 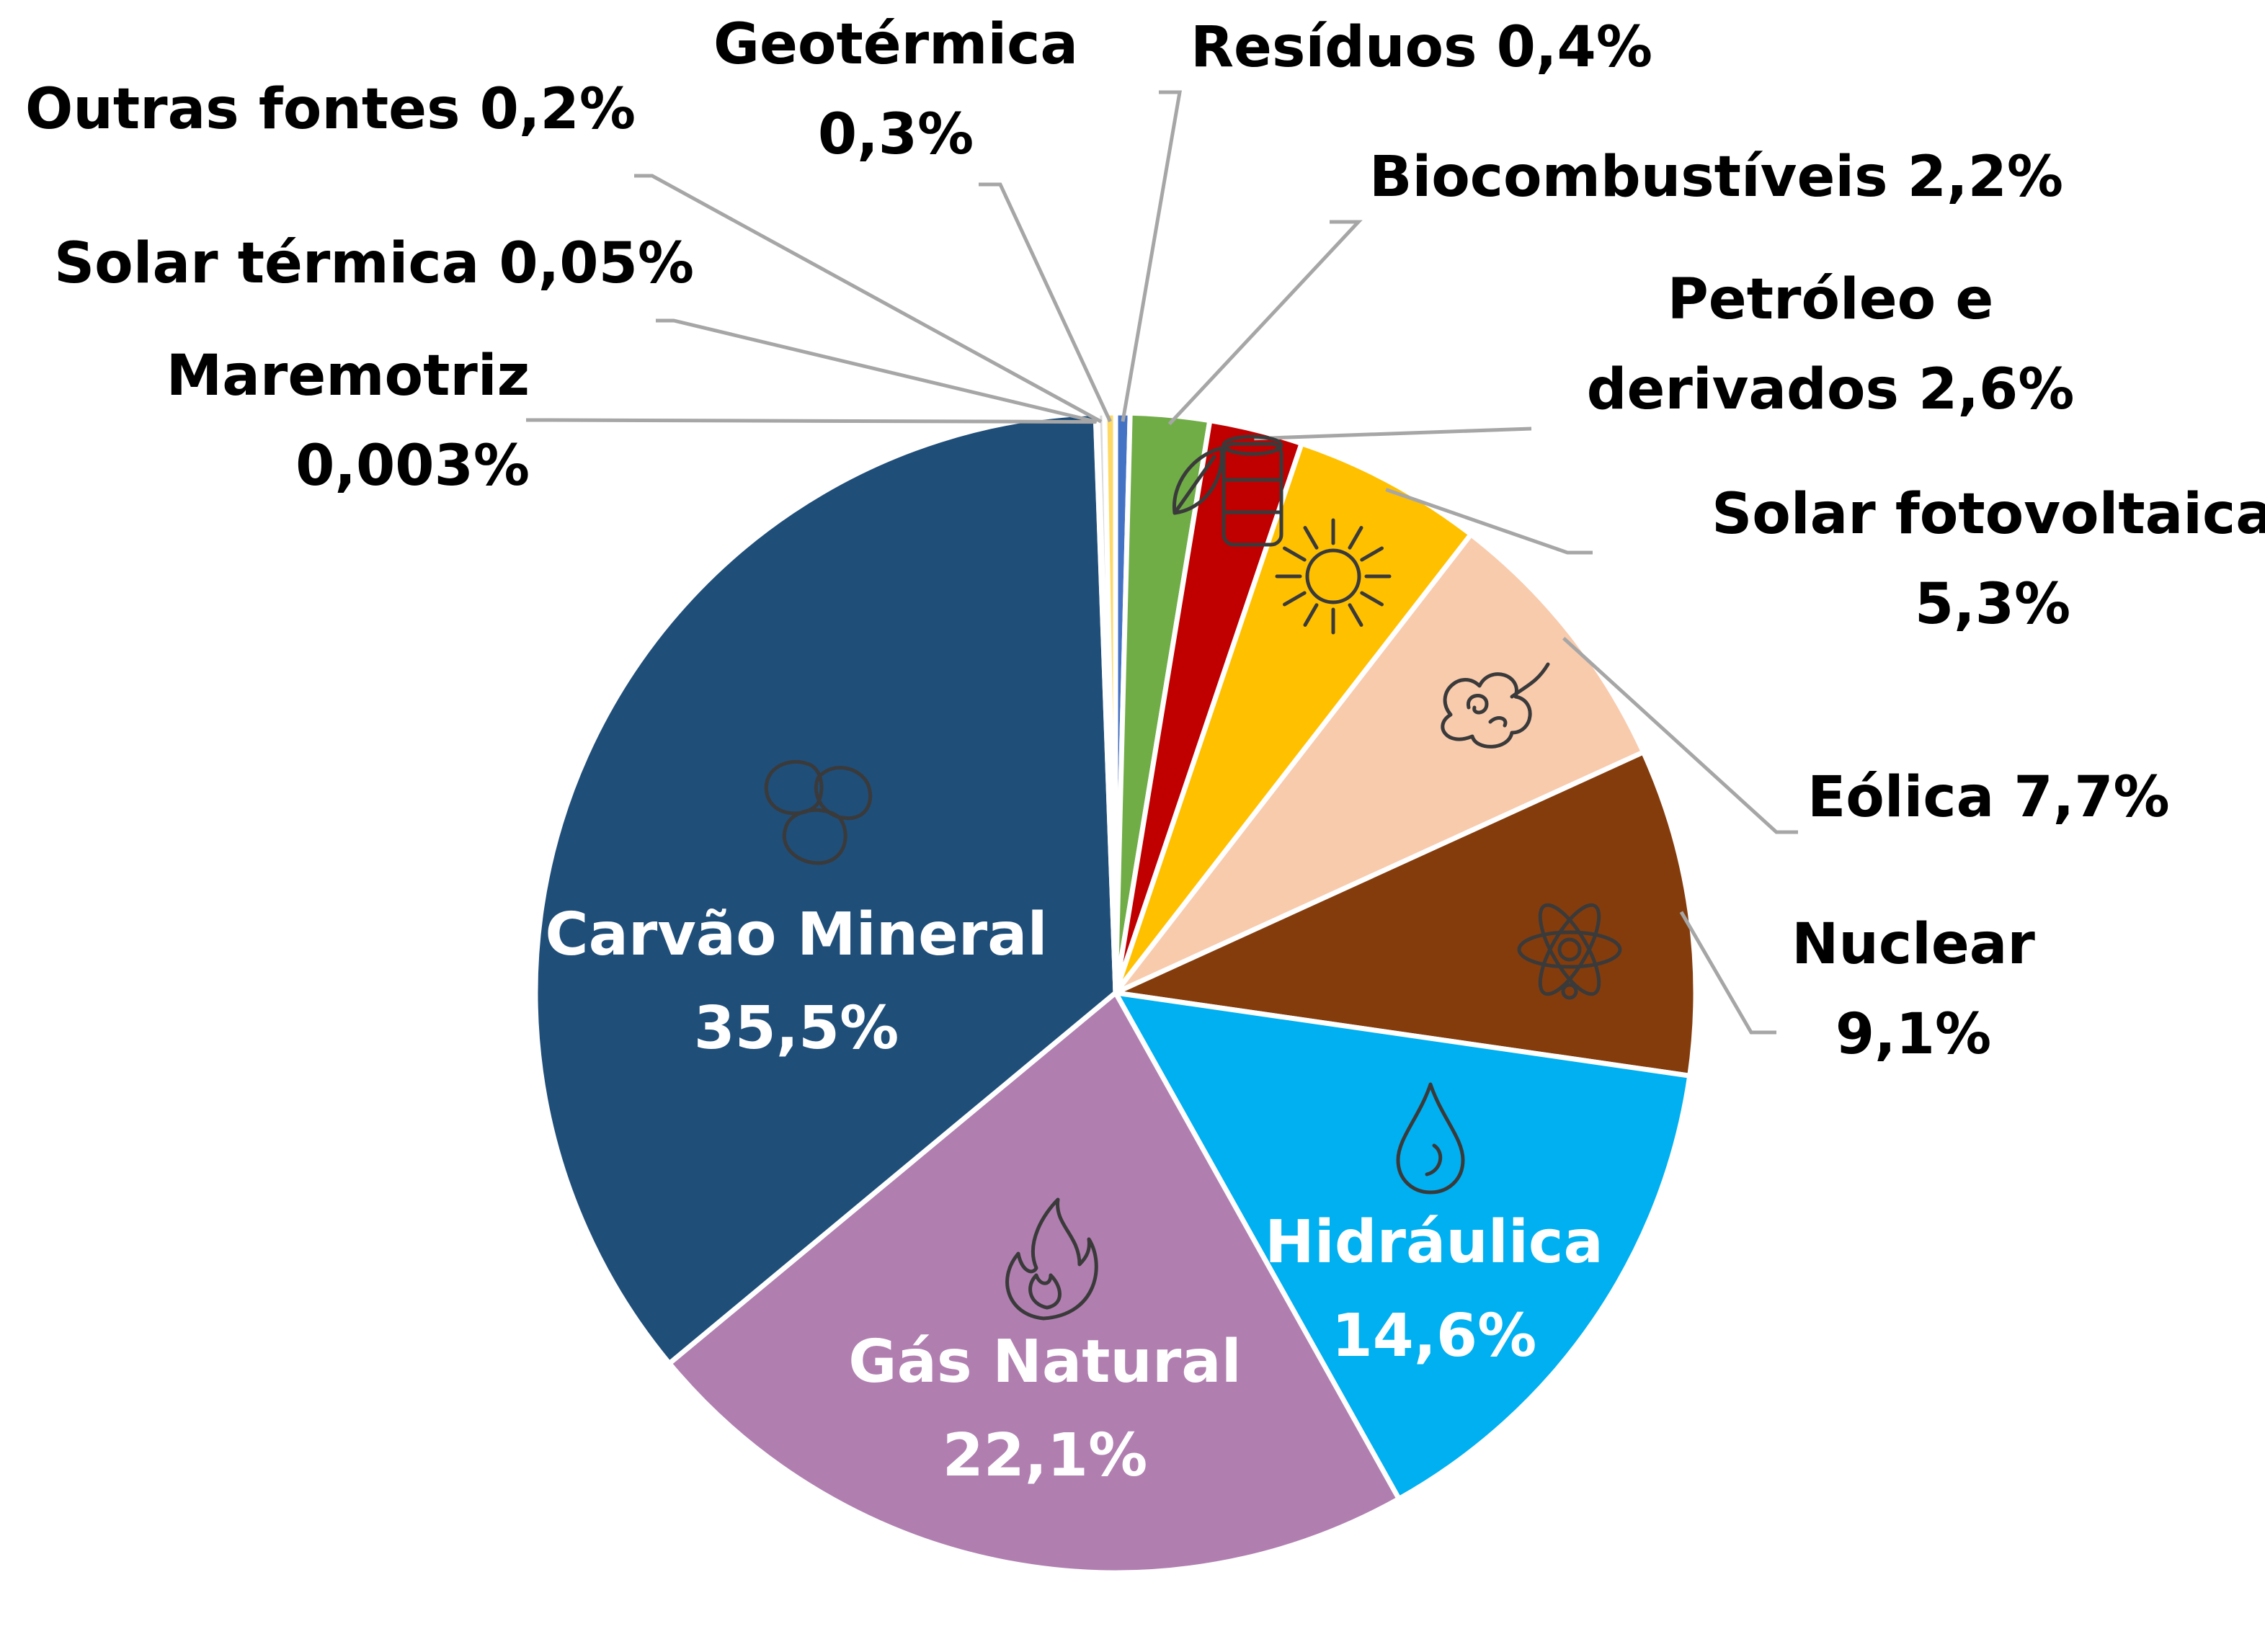 What do you see at coordinates (1252, 490) in the screenshot?
I see `barrel-icon` at bounding box center [1252, 490].